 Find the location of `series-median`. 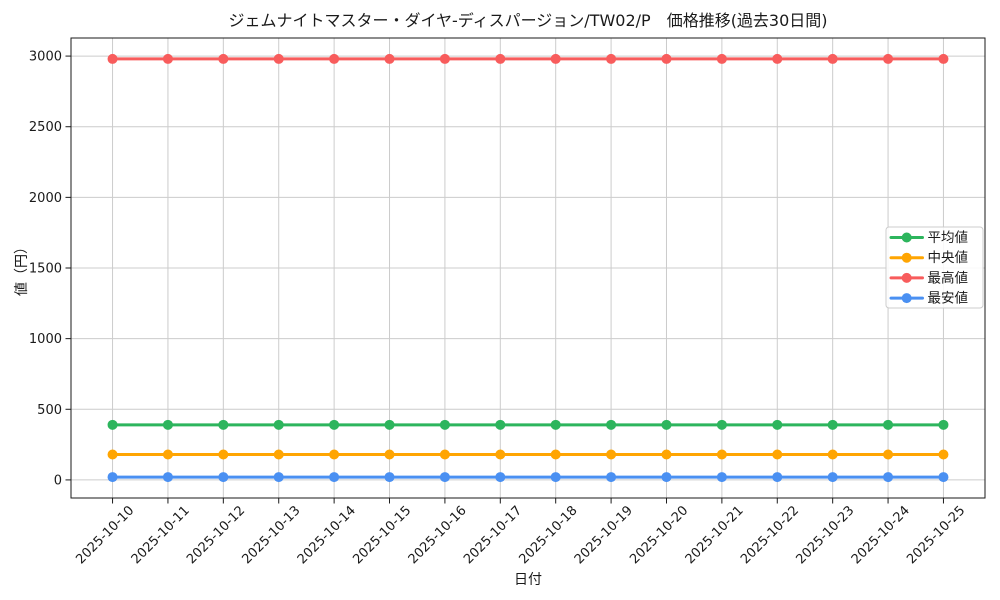

series-median is located at coordinates (528, 454).